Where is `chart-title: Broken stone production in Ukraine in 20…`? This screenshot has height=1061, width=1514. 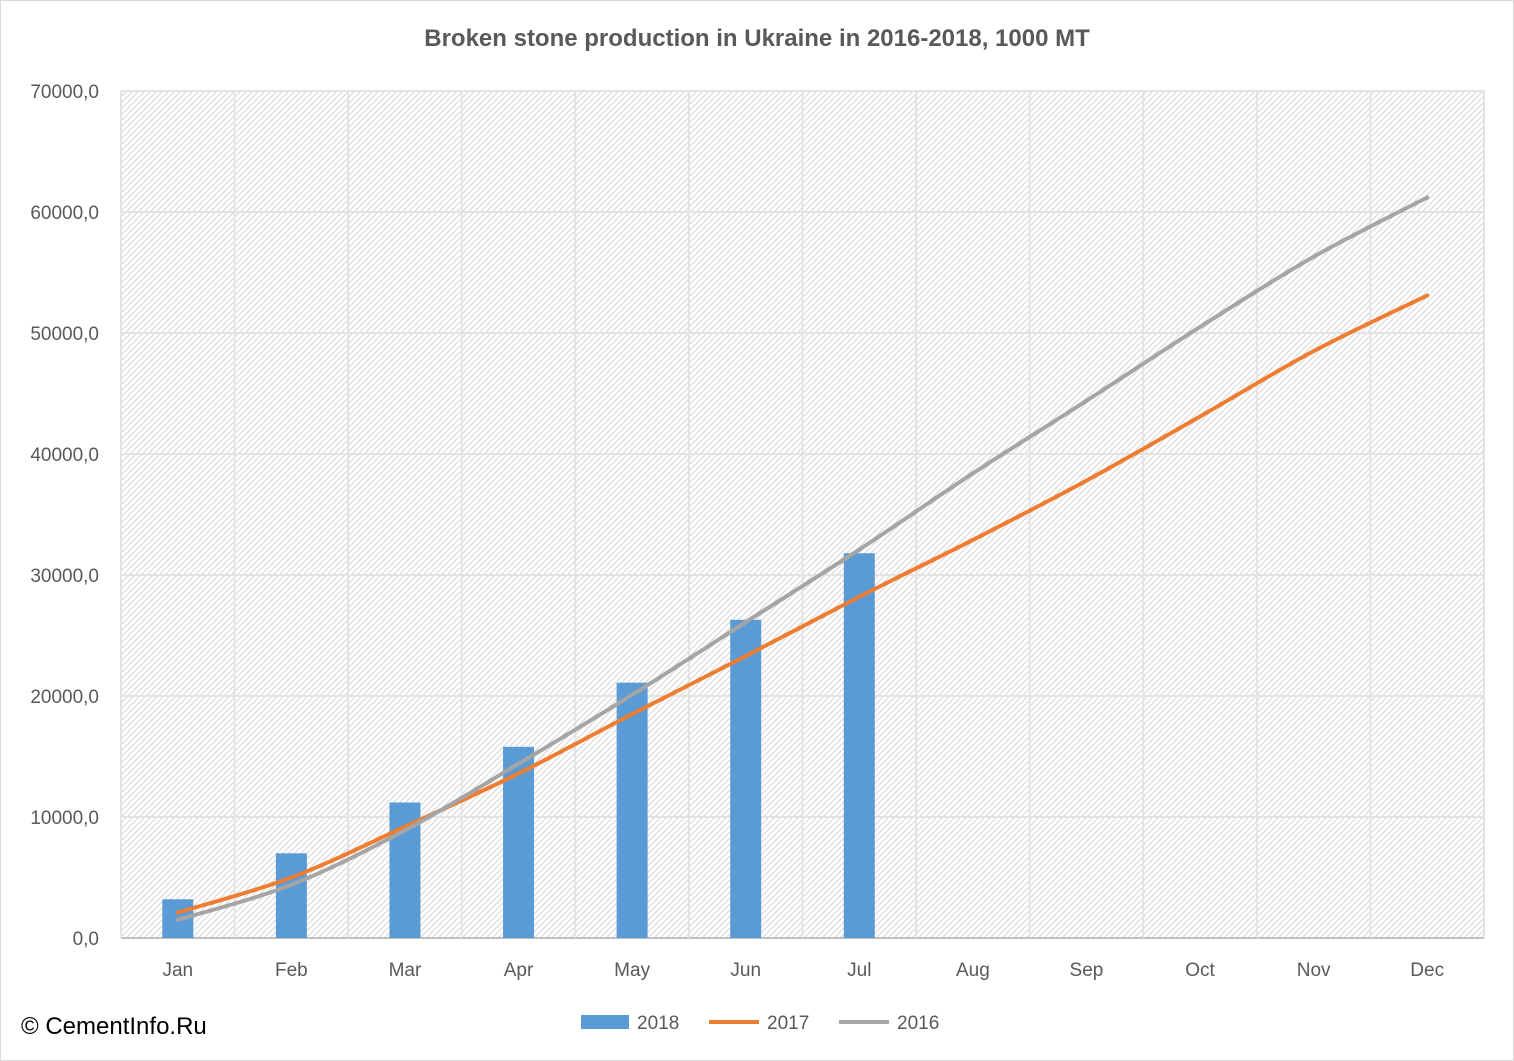
chart-title: Broken stone production in Ukraine in 20… is located at coordinates (757, 38).